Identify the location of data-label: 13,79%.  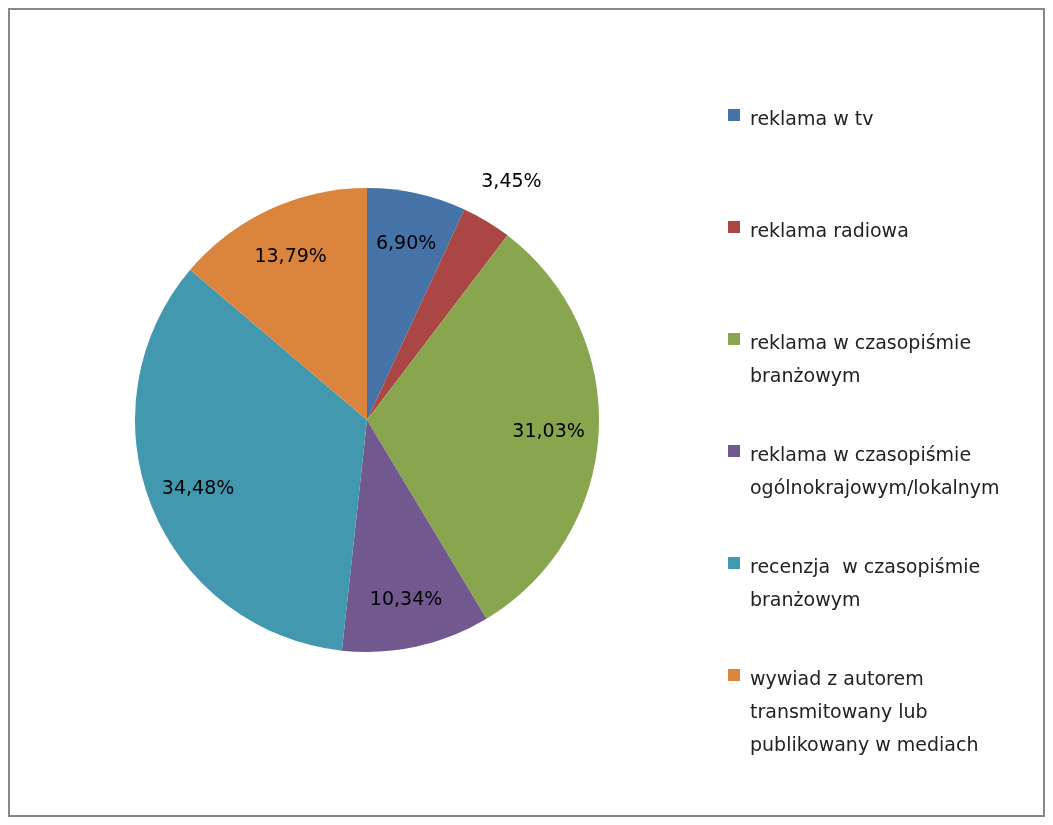
(290, 254).